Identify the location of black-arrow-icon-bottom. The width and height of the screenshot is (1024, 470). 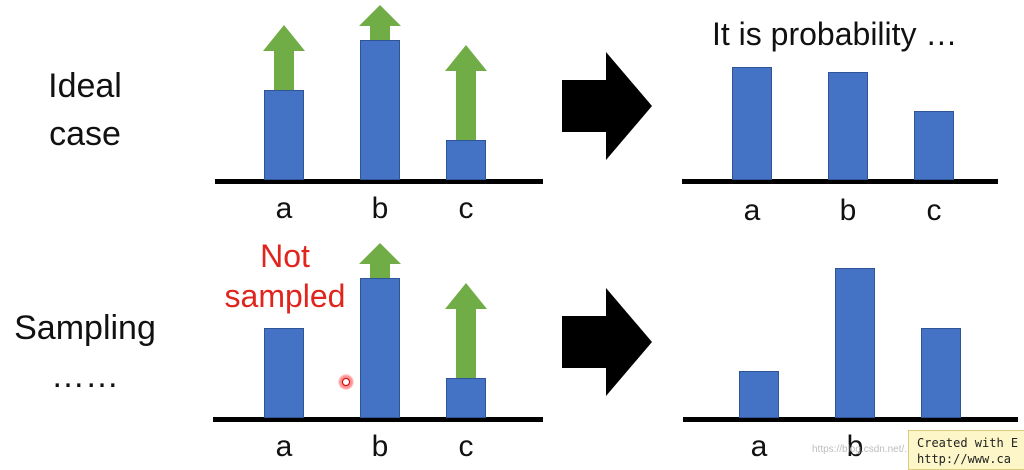
(607, 342).